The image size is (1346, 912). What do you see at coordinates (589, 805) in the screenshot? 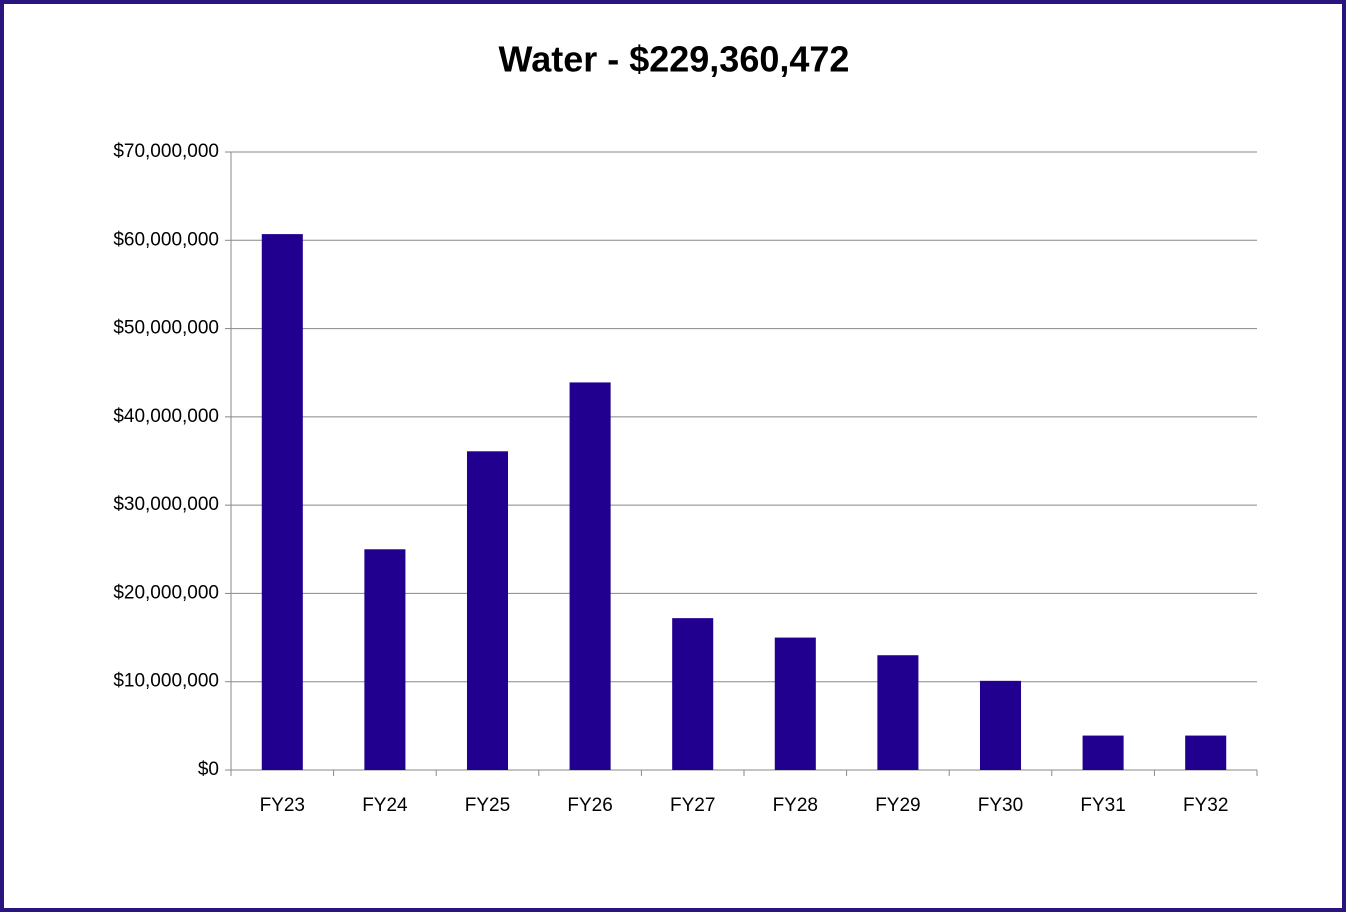
I see `x-tick-label: FY26` at bounding box center [589, 805].